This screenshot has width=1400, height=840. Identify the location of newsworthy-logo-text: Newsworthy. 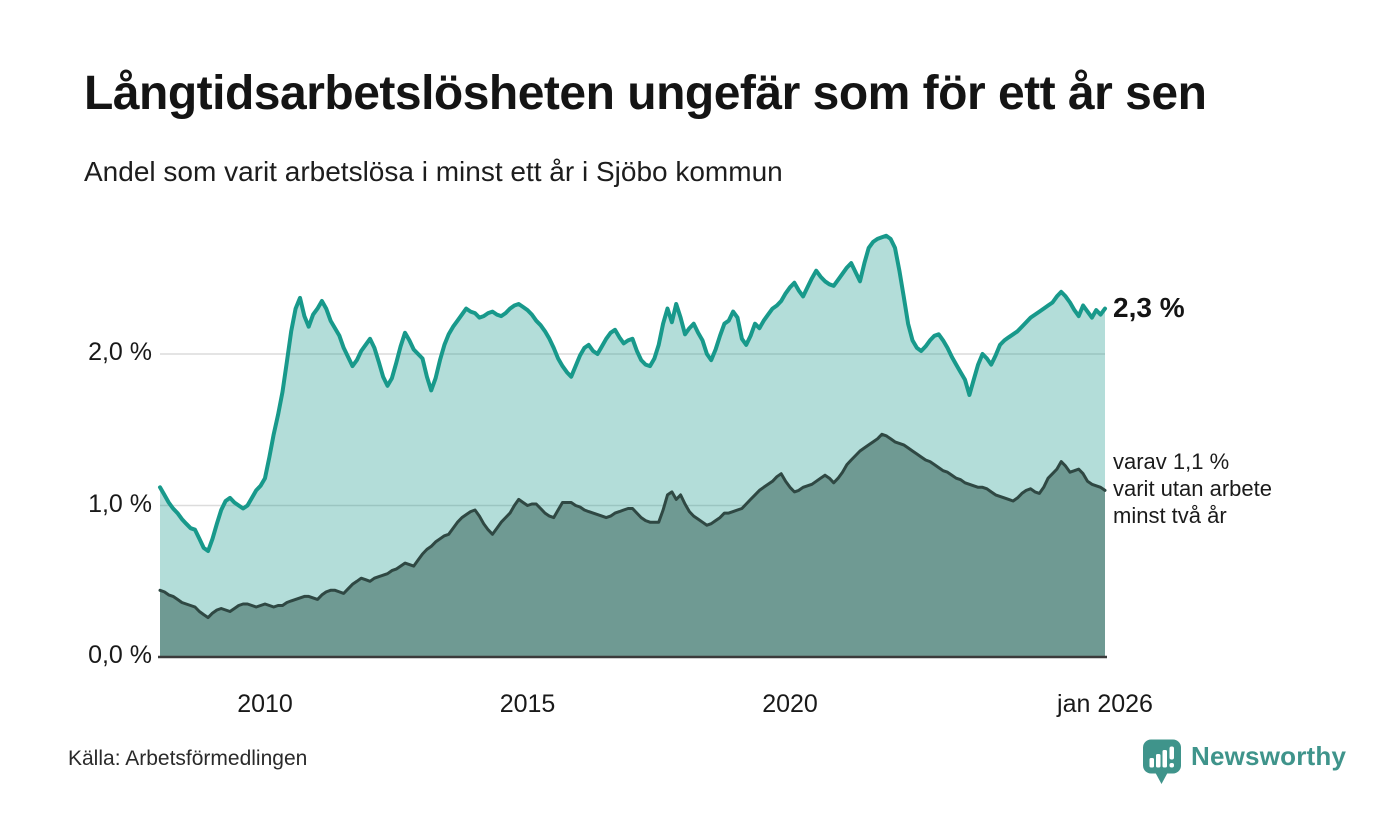
(1269, 756).